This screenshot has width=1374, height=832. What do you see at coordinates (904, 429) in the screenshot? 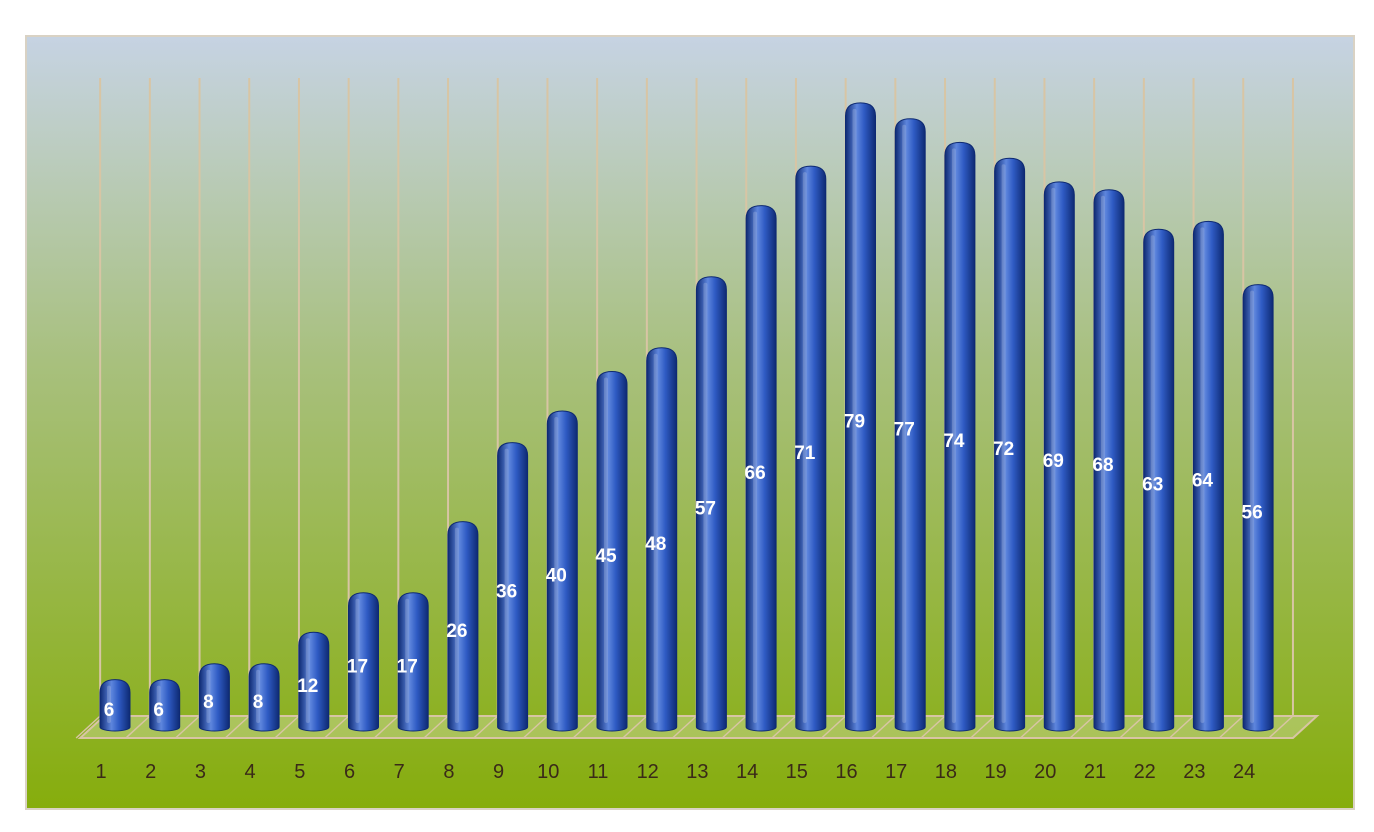
I see `data-label: 77` at bounding box center [904, 429].